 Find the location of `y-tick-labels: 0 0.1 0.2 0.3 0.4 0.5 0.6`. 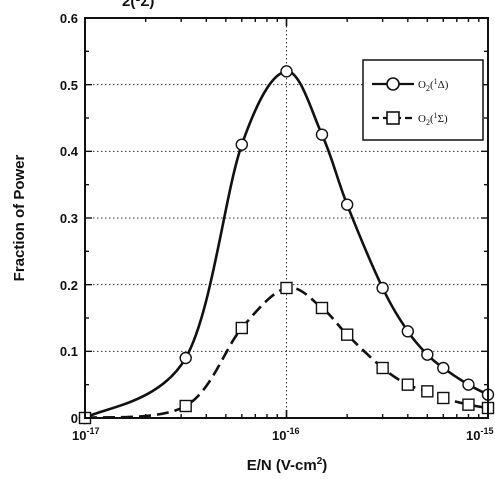

y-tick-labels: 0 0.1 0.2 0.3 0.4 0.5 0.6 is located at coordinates (69, 218).